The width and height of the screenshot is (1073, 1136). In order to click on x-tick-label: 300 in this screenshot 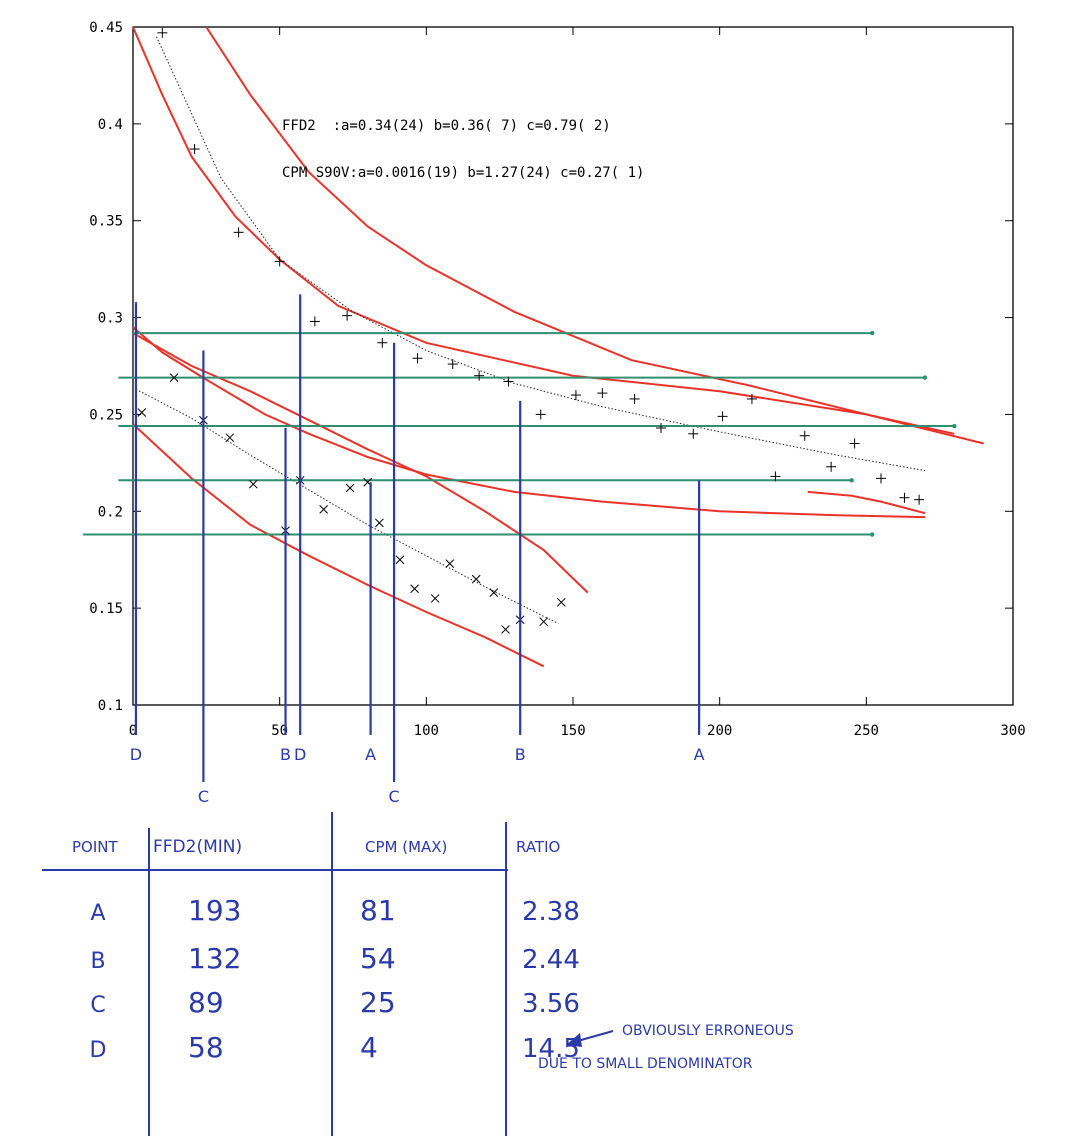, I will do `click(1012, 731)`.